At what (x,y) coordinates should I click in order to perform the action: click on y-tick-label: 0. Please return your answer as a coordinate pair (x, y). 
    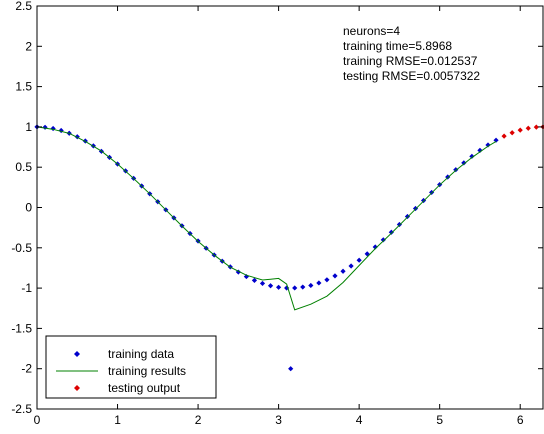
    Looking at the image, I should click on (28, 208).